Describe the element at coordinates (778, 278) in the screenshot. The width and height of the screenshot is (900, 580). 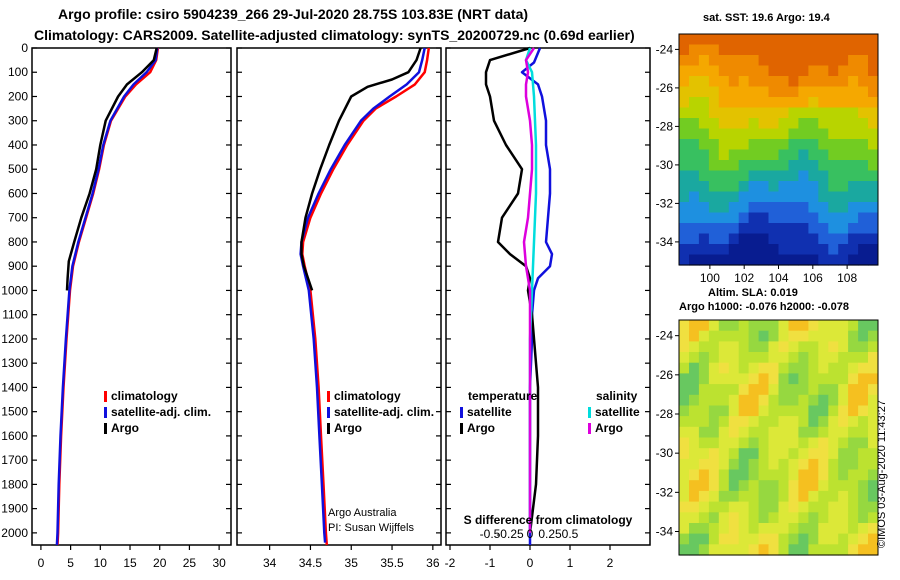
I see `map-xtick-label-0-2: 104` at that location.